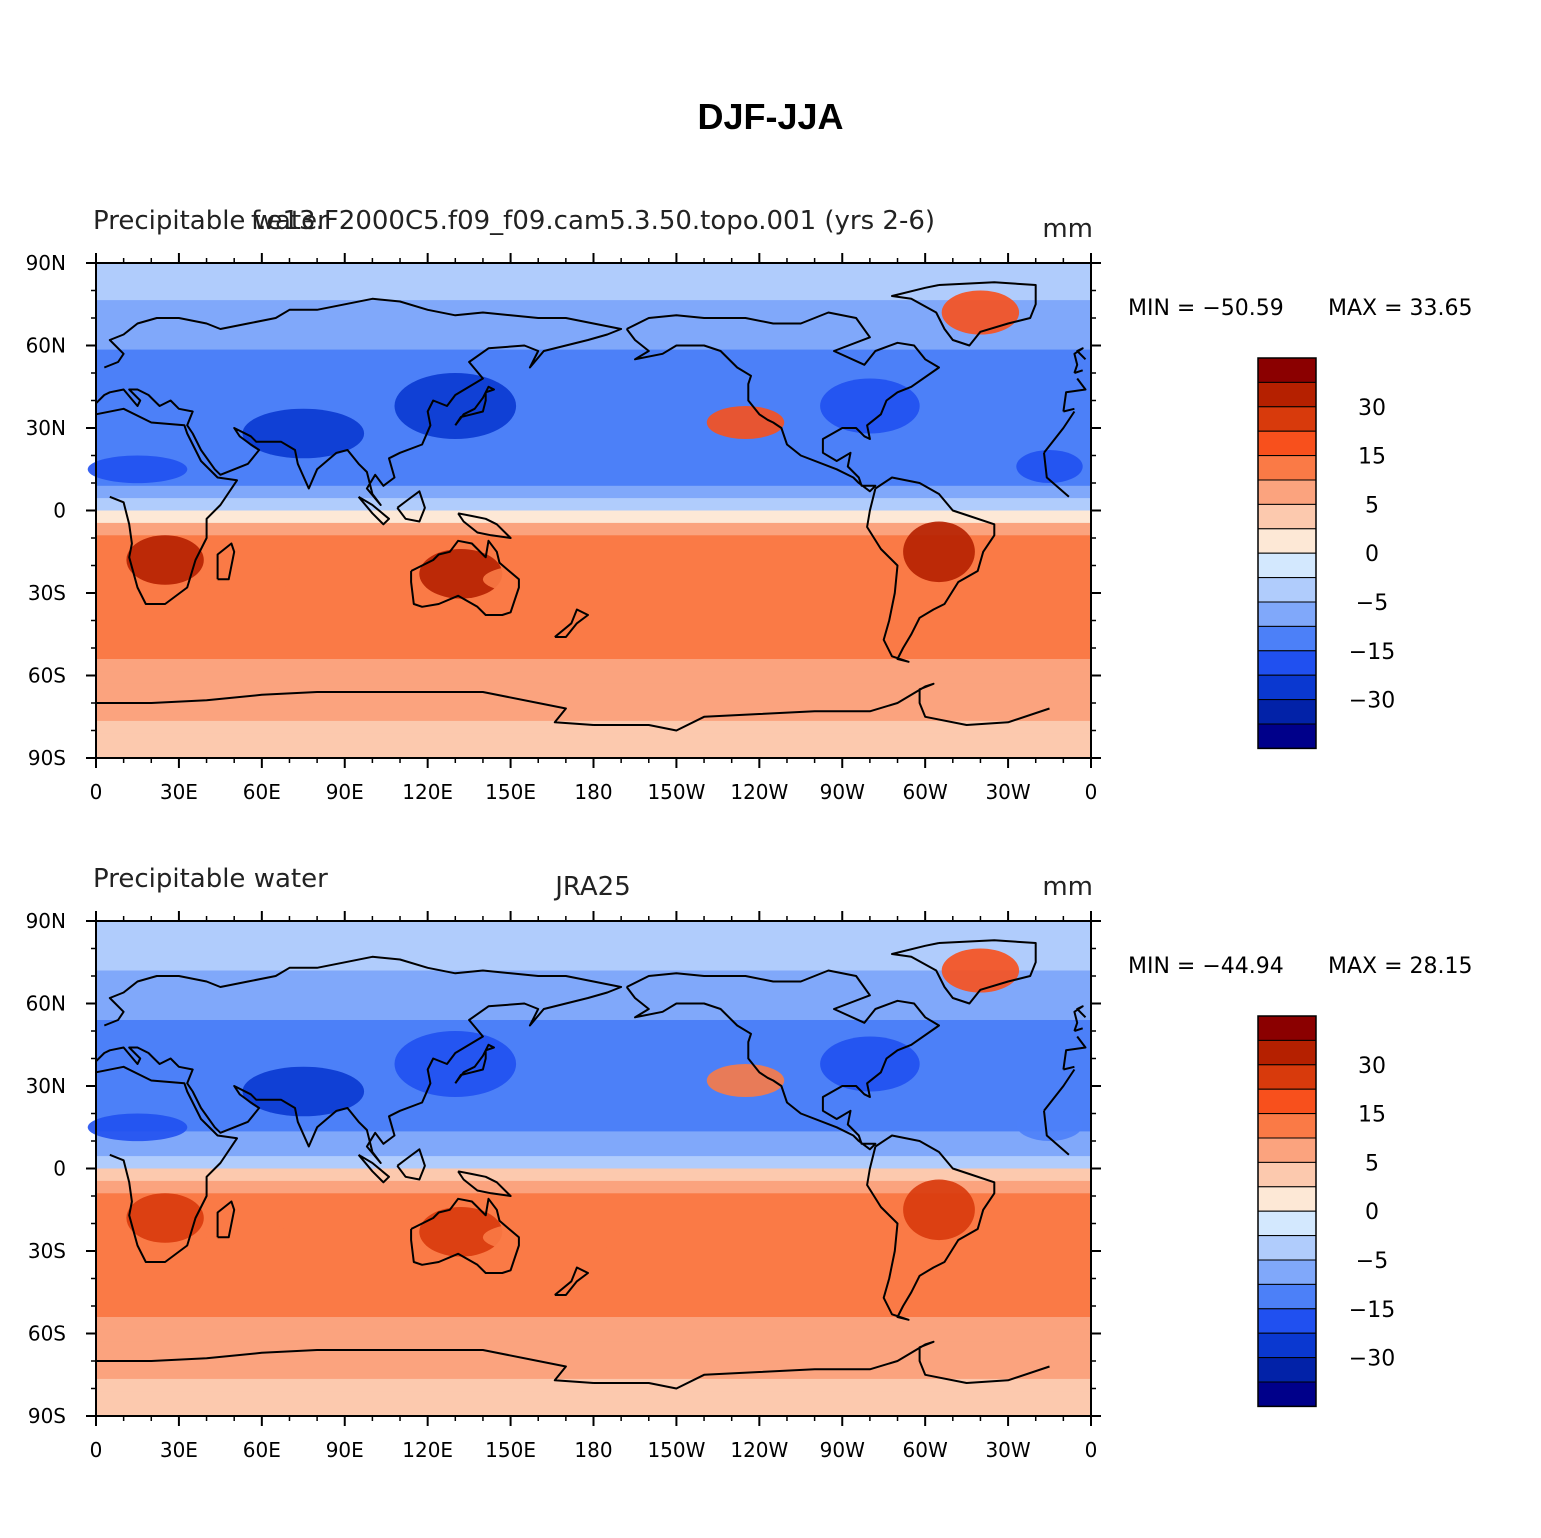 The image size is (1541, 1538). What do you see at coordinates (593, 1450) in the screenshot?
I see `x-tick-label: 180` at bounding box center [593, 1450].